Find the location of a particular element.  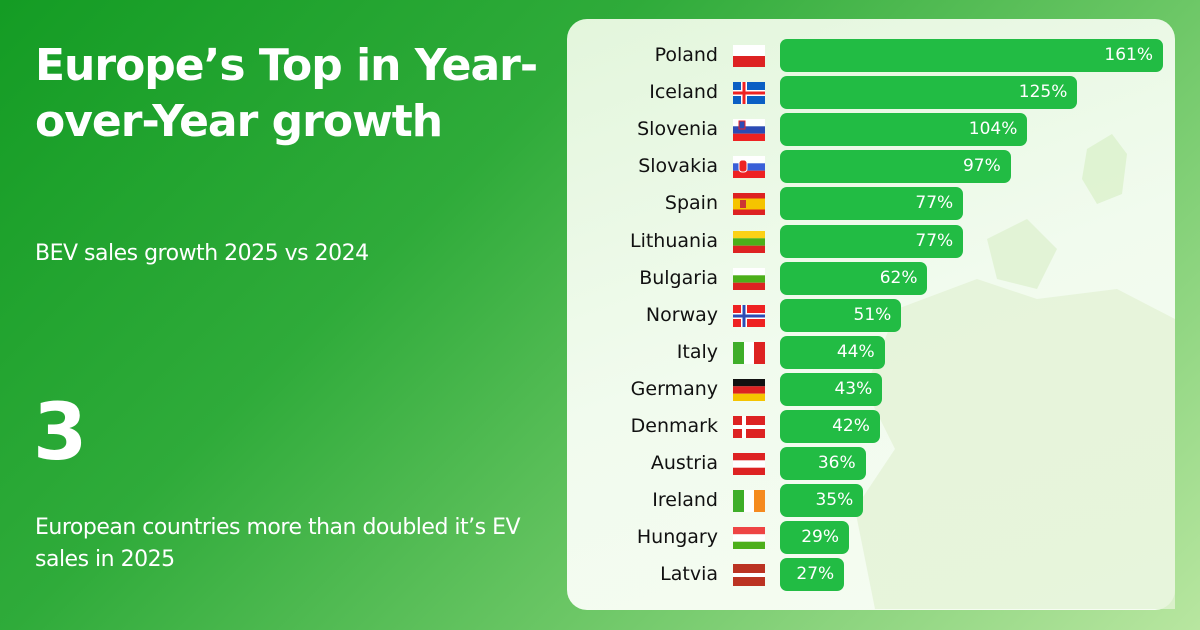

category-label: Ireland is located at coordinates (685, 500).